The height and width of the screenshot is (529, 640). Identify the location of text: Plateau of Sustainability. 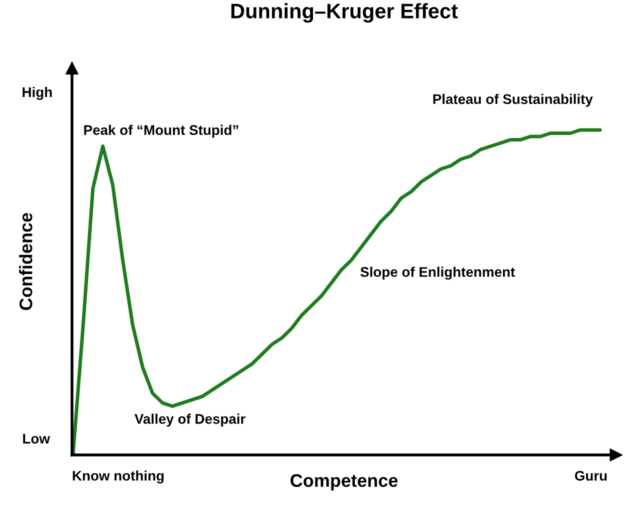
(513, 100).